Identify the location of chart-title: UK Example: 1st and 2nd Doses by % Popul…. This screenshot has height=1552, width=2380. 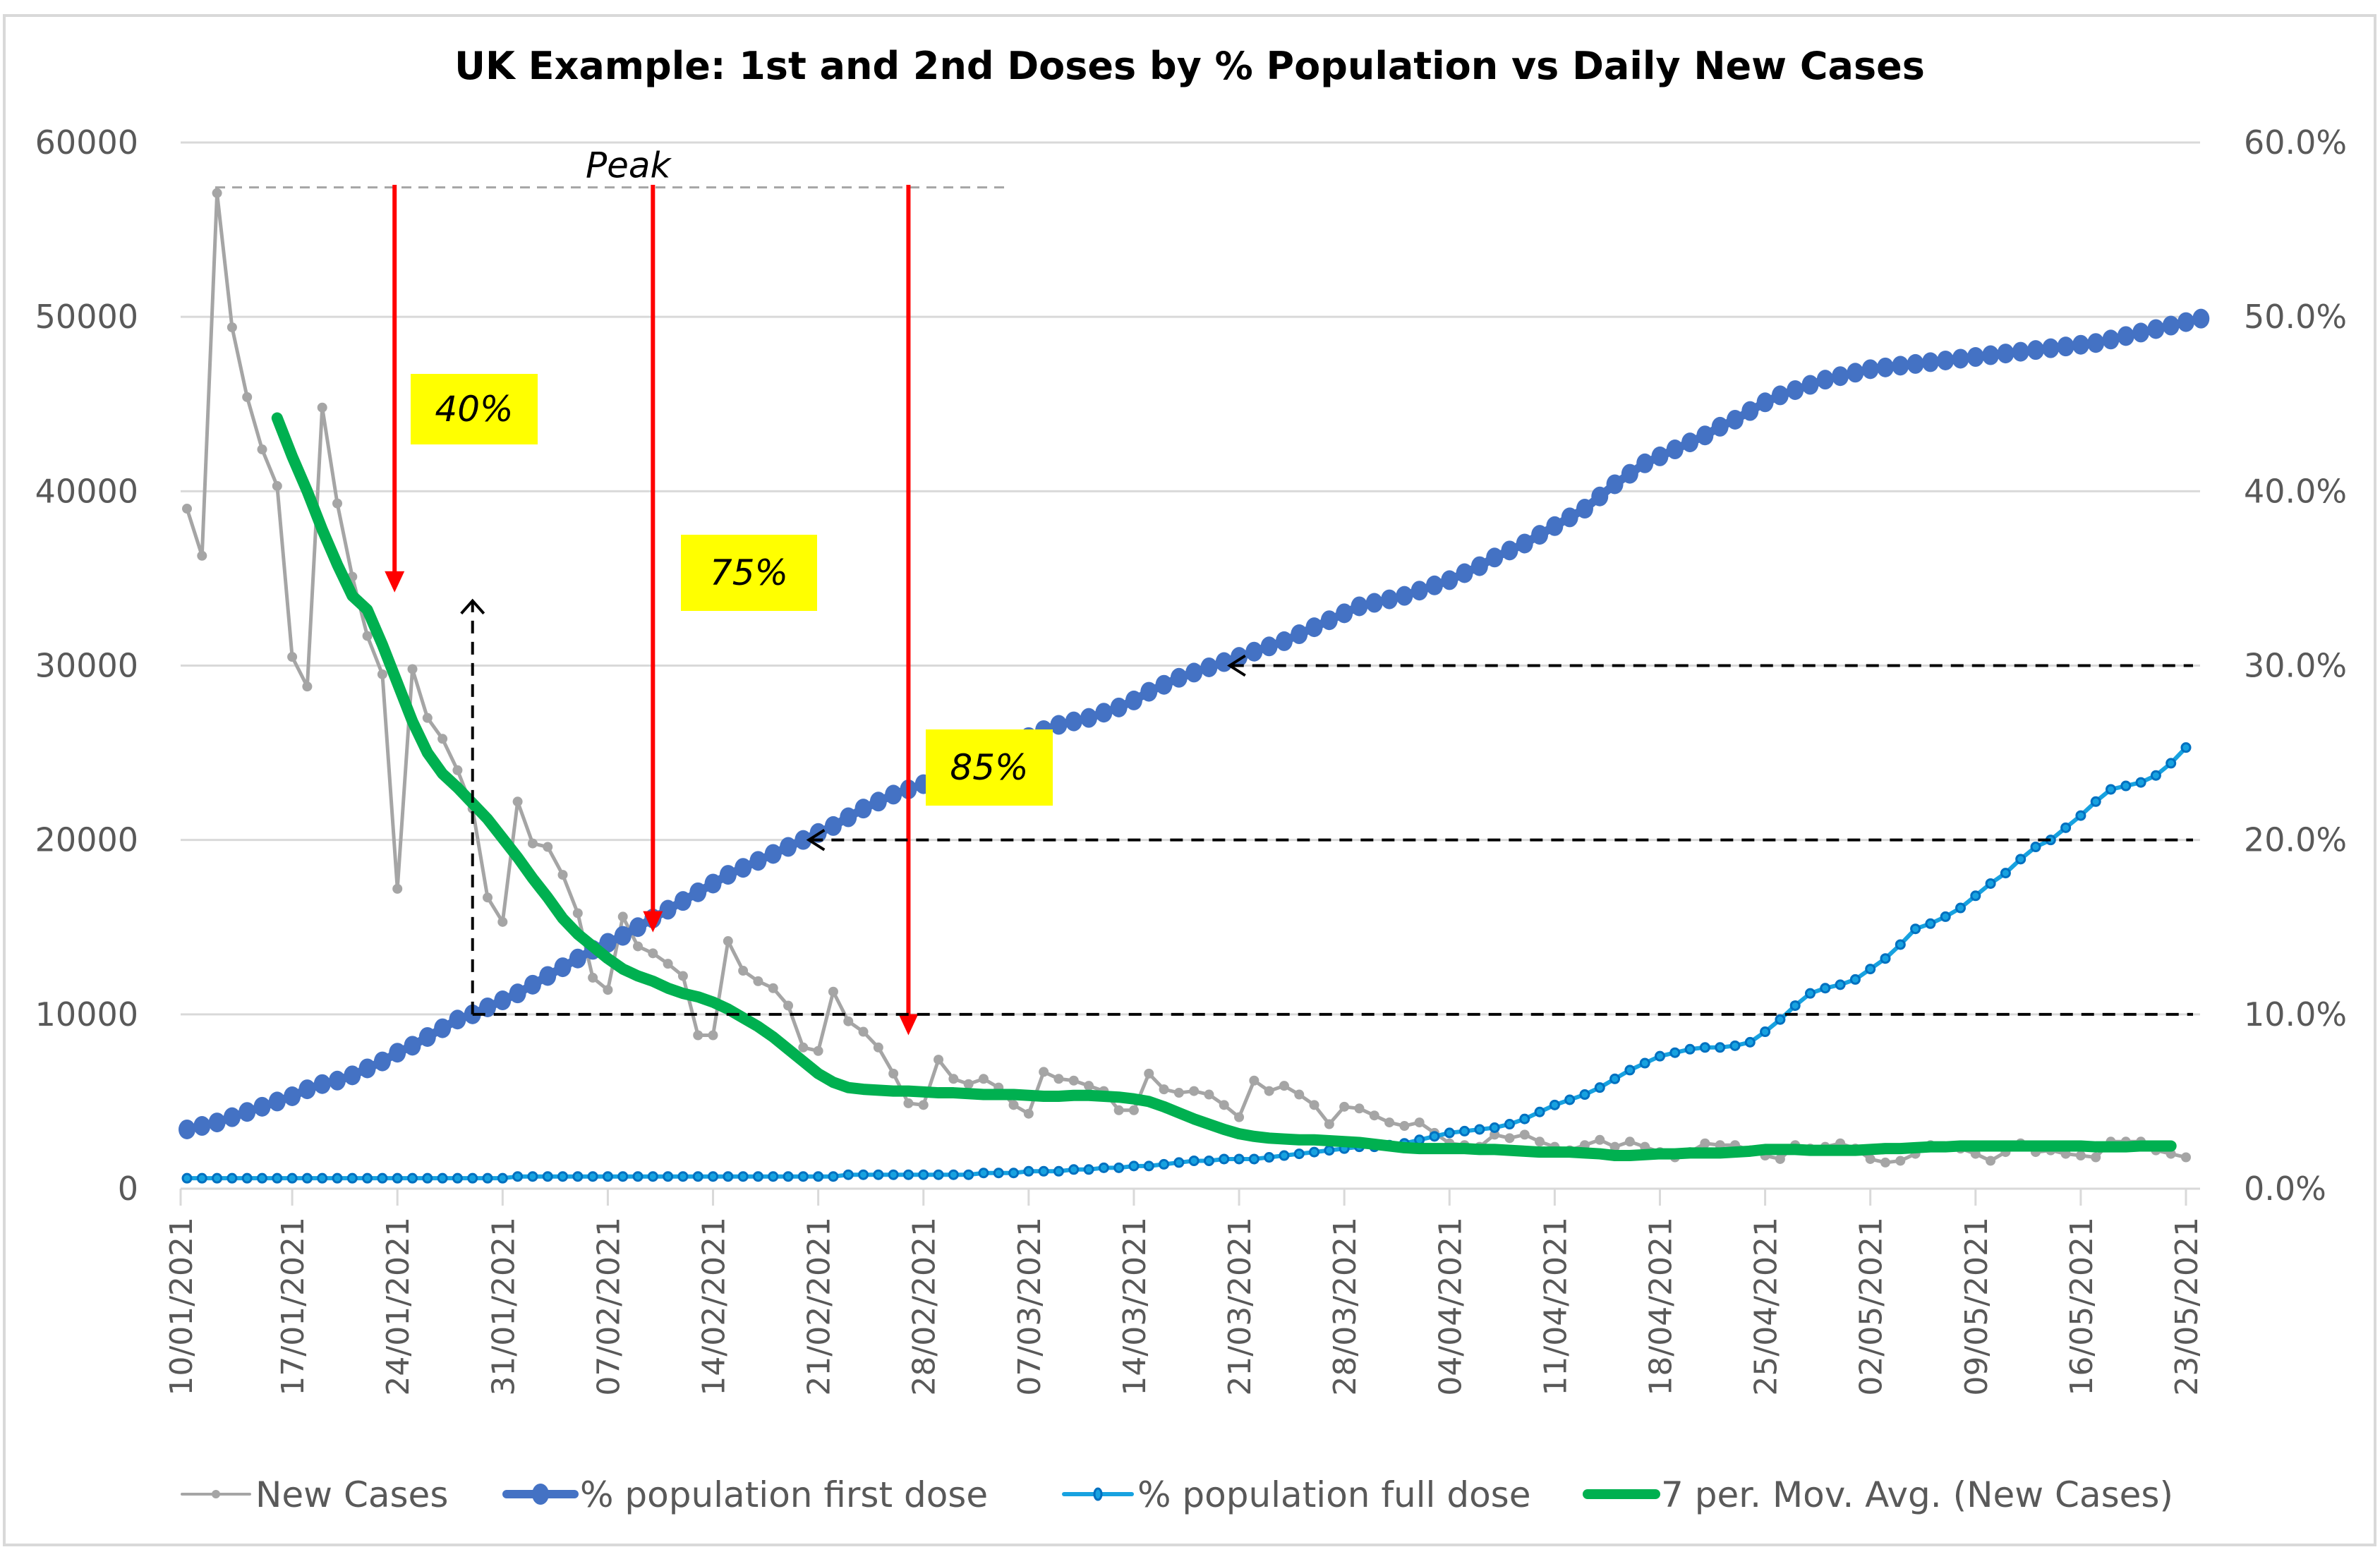
(1190, 66).